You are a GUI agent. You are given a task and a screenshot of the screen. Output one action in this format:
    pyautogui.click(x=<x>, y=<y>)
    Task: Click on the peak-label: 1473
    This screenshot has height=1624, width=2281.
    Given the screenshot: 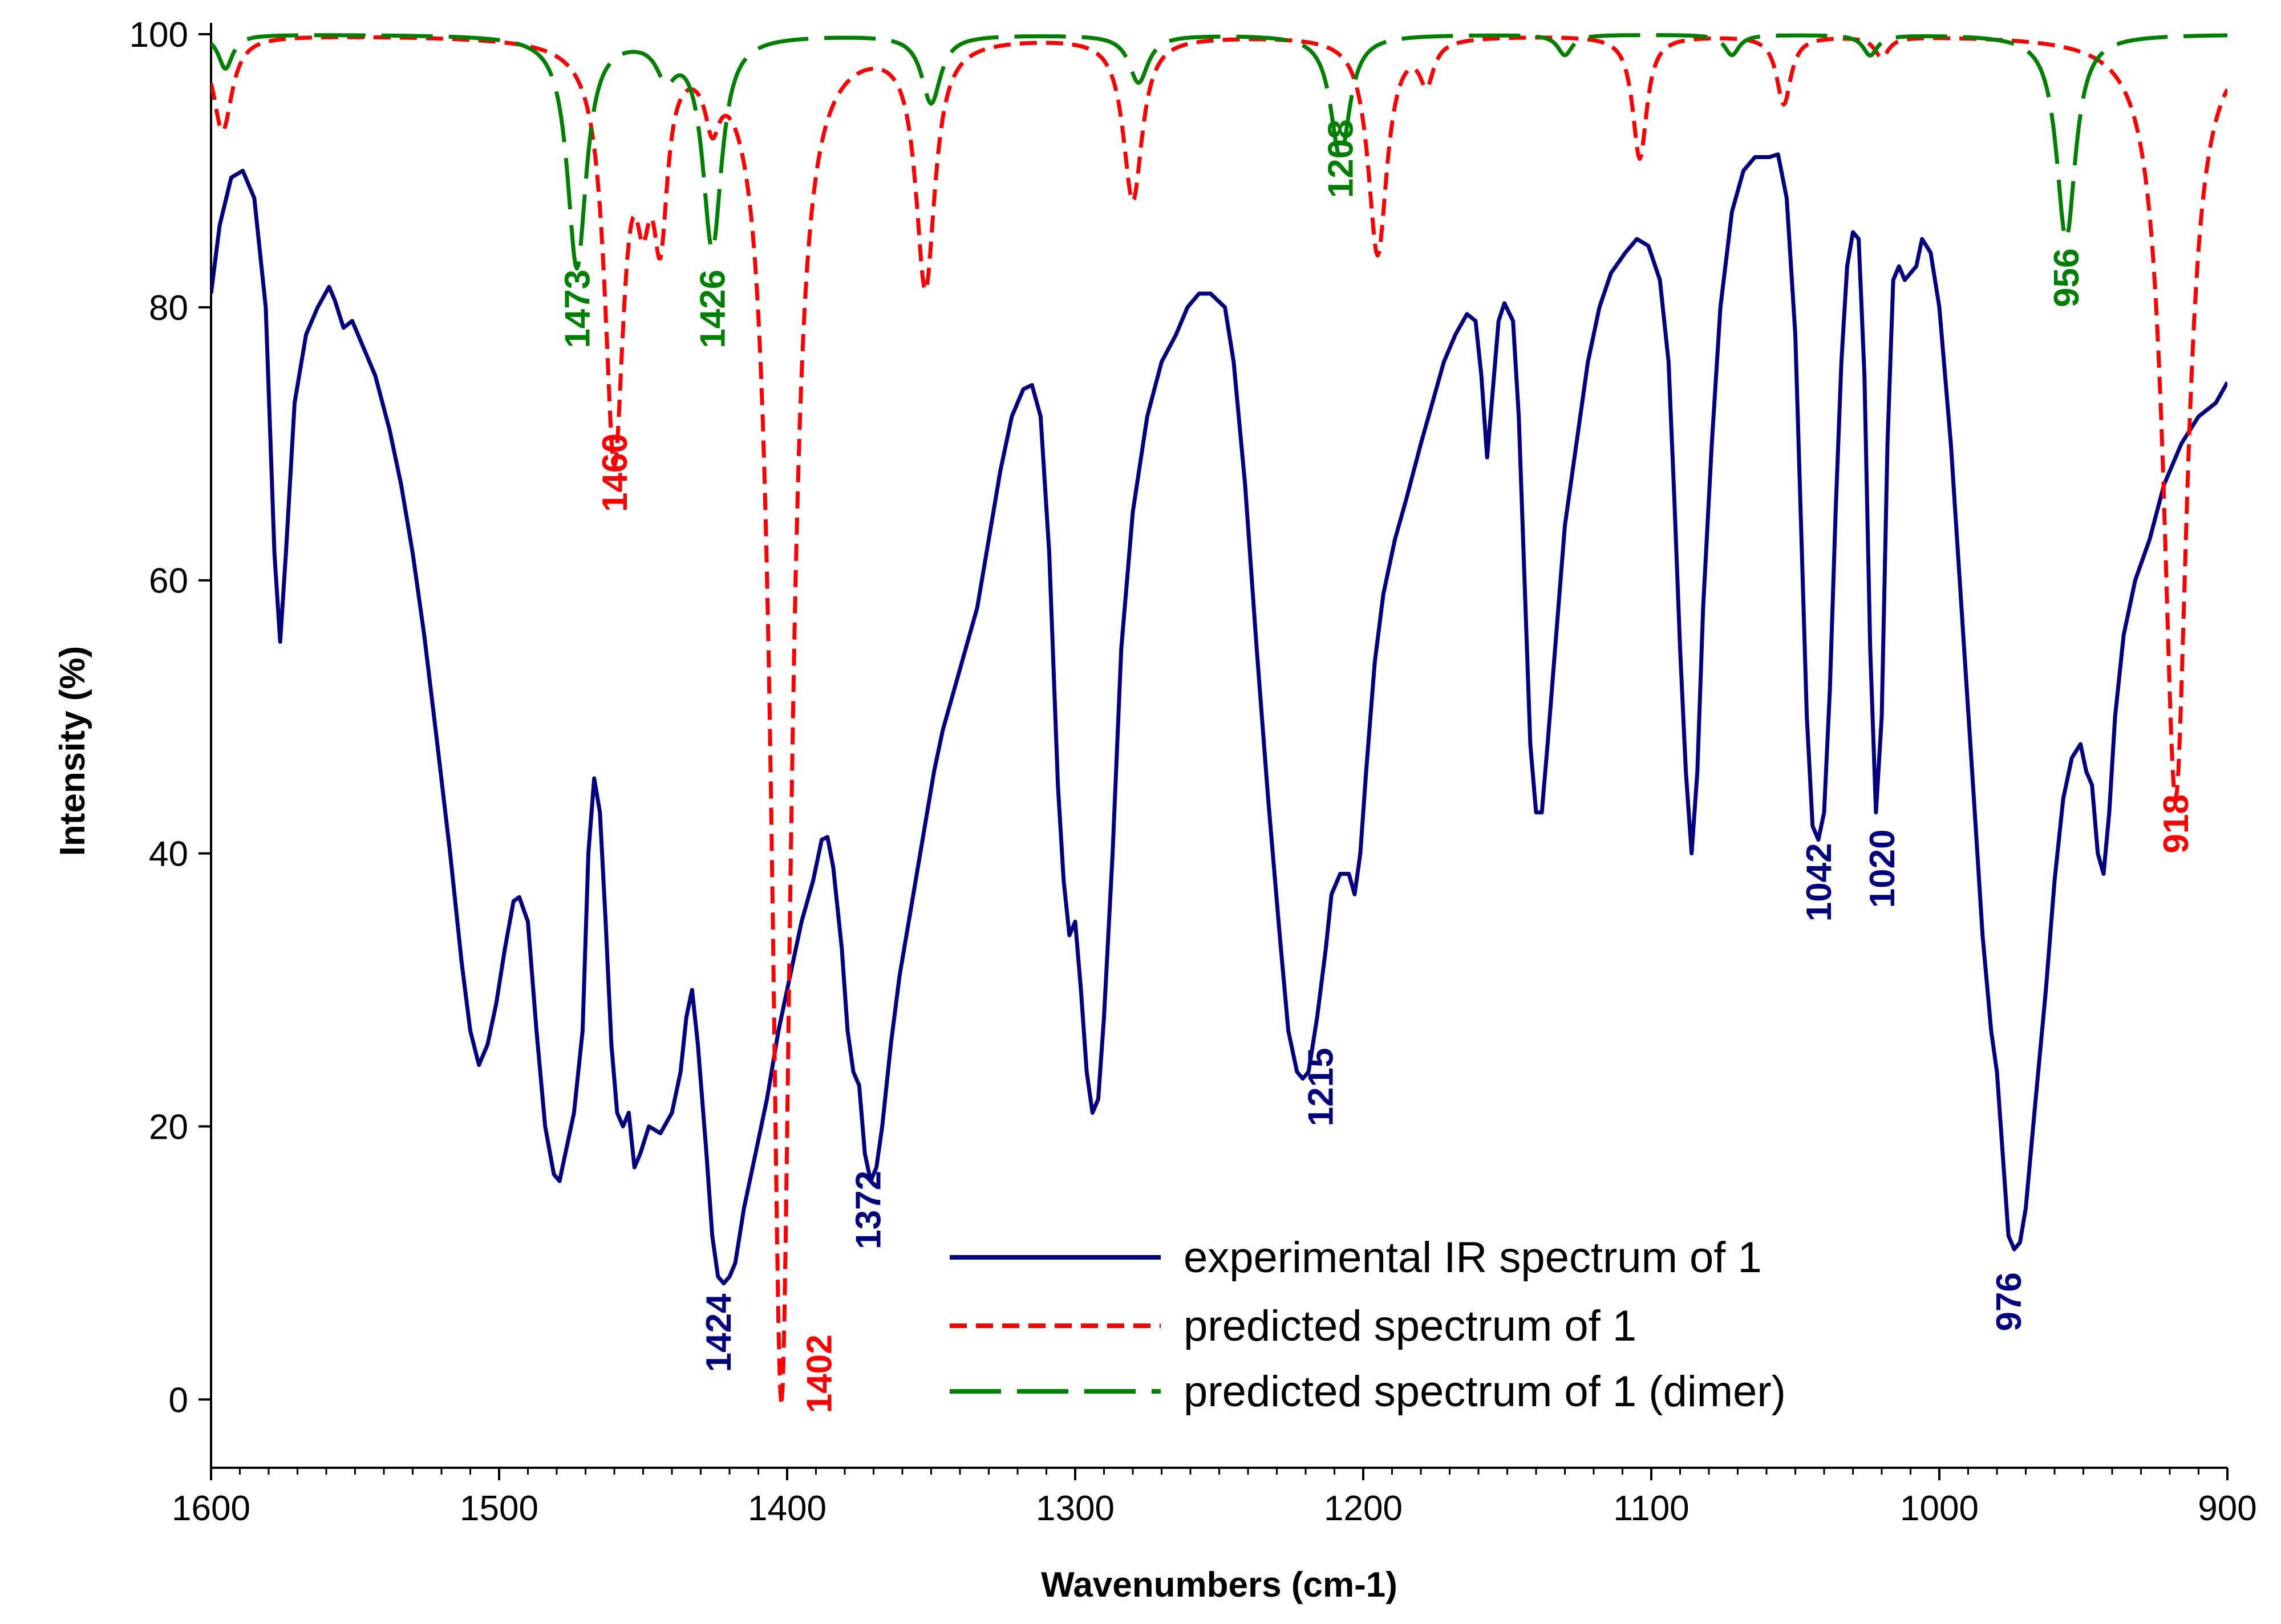 What is the action you would take?
    pyautogui.click(x=577, y=309)
    